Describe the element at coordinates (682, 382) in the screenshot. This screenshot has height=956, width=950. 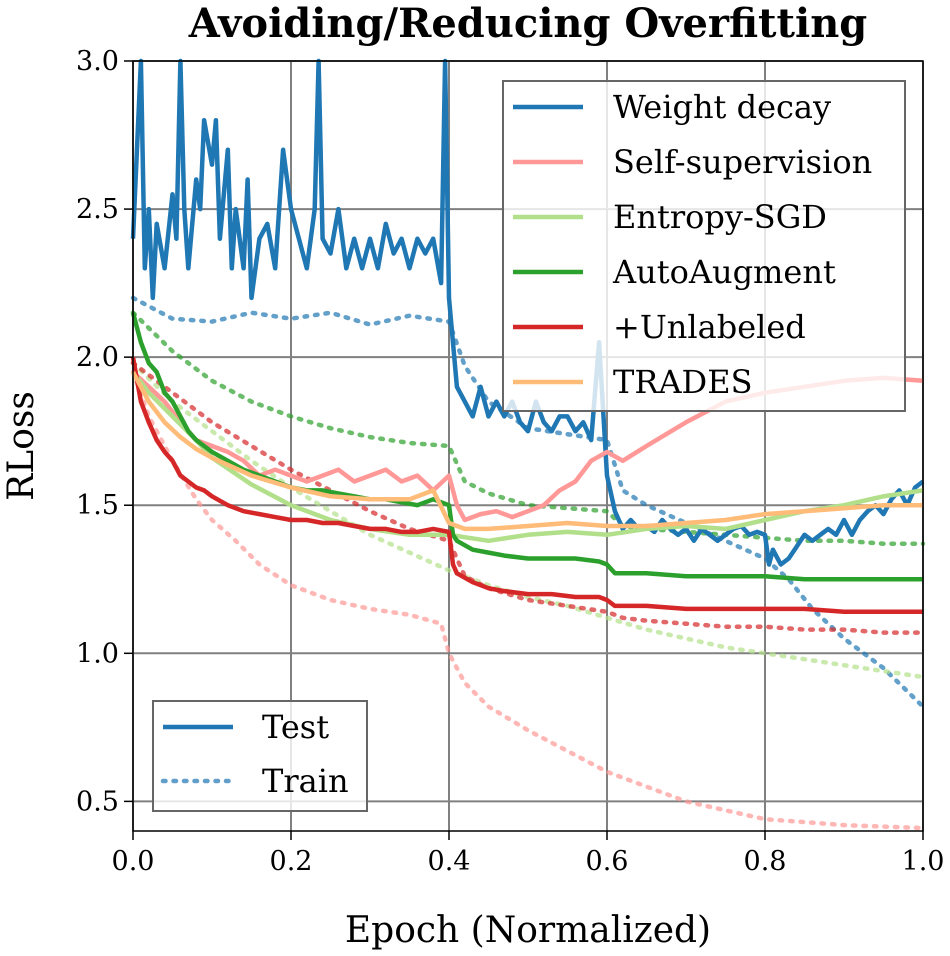
I see `legend-label-trades: TRADES` at that location.